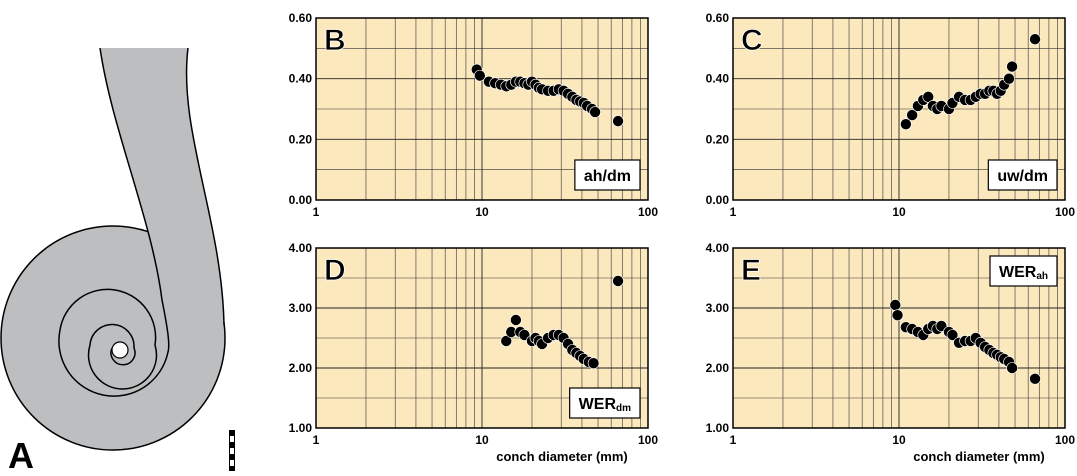 This screenshot has width=1077, height=476. I want to click on annotation: ah/dm, so click(607, 176).